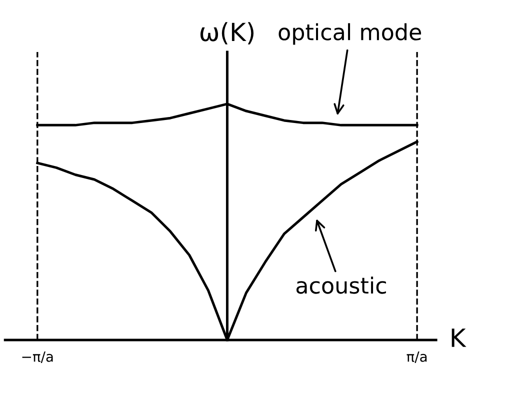 The height and width of the screenshot is (400, 513). What do you see at coordinates (37, 357) in the screenshot?
I see `x-tick-label: −π/a` at bounding box center [37, 357].